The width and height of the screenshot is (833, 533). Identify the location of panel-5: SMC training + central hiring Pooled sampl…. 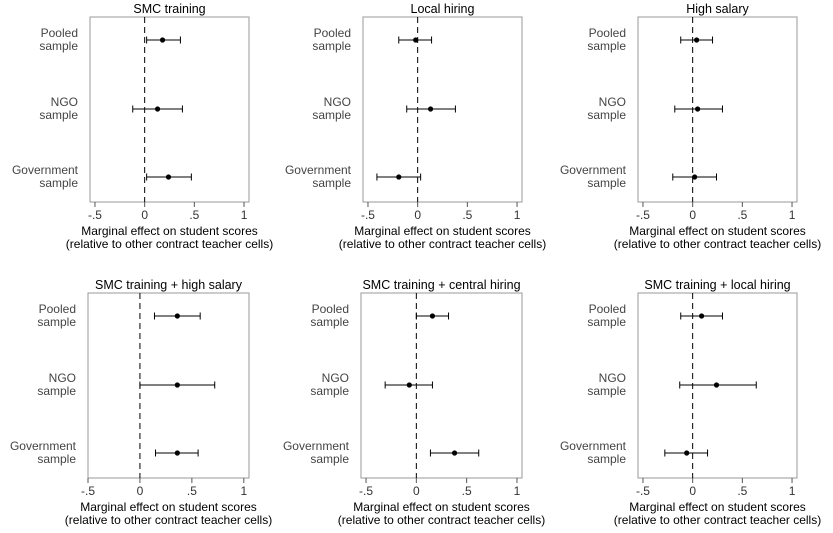
(414, 402).